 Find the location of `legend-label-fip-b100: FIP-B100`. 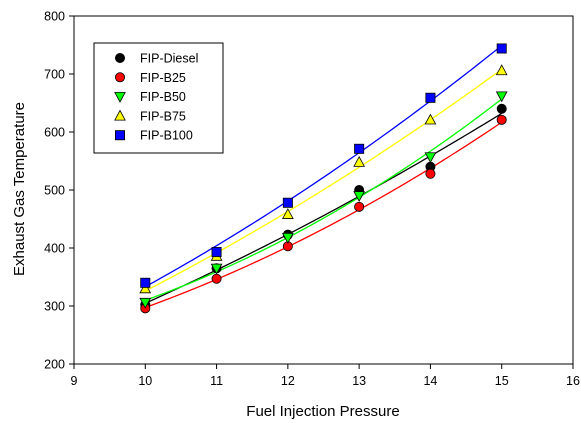

legend-label-fip-b100: FIP-B100 is located at coordinates (166, 136).